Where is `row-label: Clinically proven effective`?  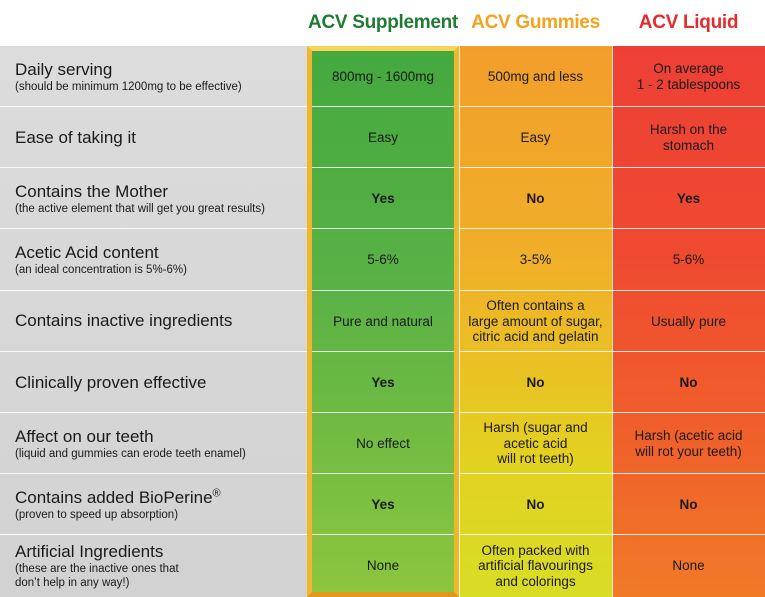 row-label: Clinically proven effective is located at coordinates (160, 382).